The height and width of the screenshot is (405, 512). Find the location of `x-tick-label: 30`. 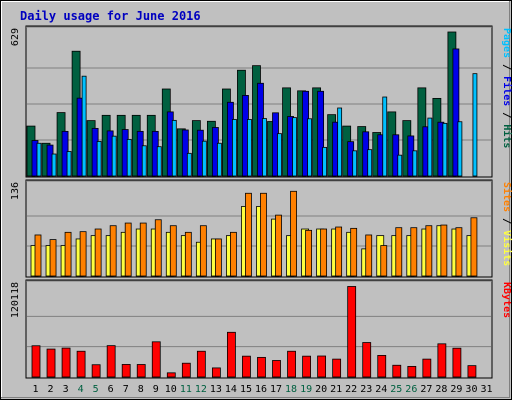

x-tick-label: 30 is located at coordinates (471, 389).